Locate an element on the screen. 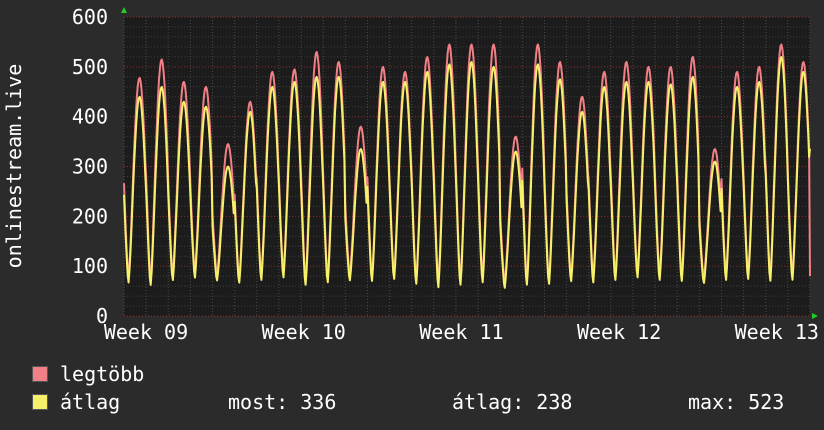 Image resolution: width=824 pixels, height=430 pixels. x-axis-arrow is located at coordinates (815, 316).